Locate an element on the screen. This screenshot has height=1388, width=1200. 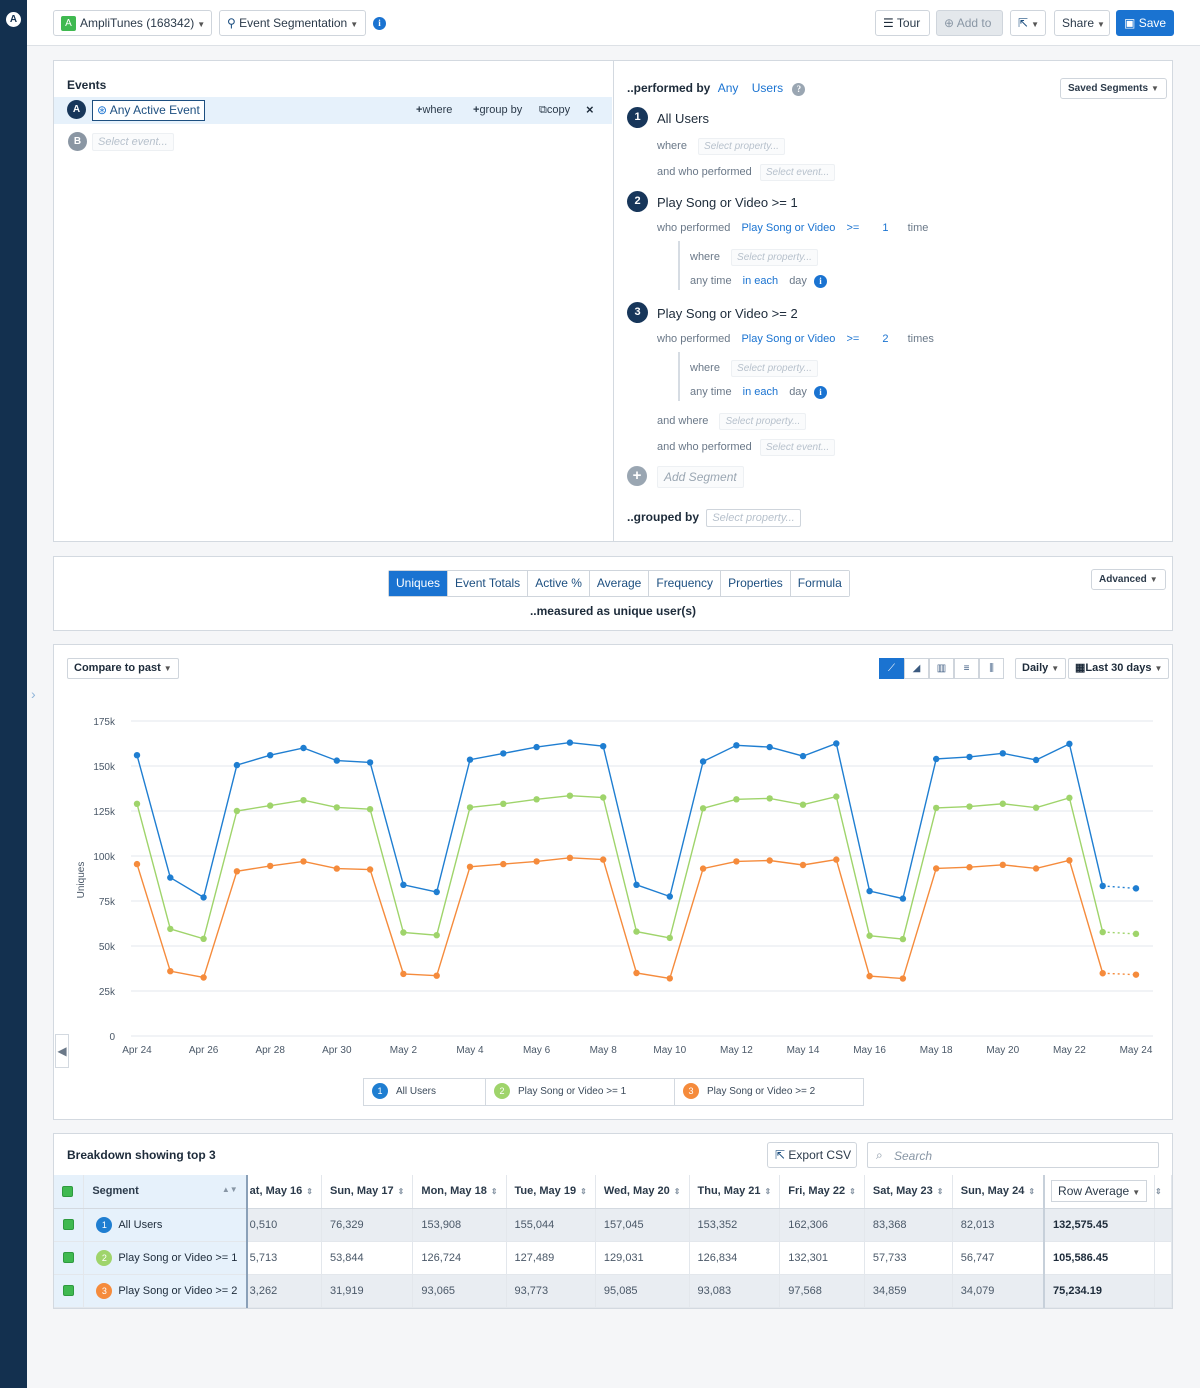
horizontal-bar-view-icon: ≡ is located at coordinates (966, 668).